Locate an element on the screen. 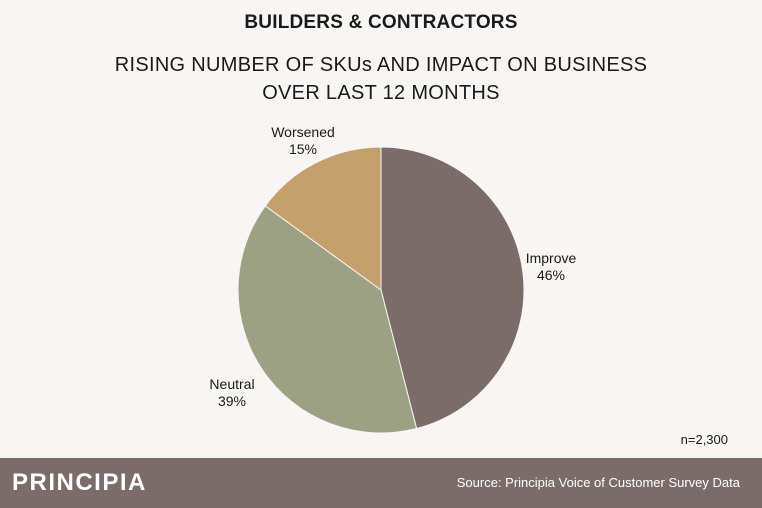 This screenshot has height=508, width=762. slice-value-improve: 46% is located at coordinates (551, 275).